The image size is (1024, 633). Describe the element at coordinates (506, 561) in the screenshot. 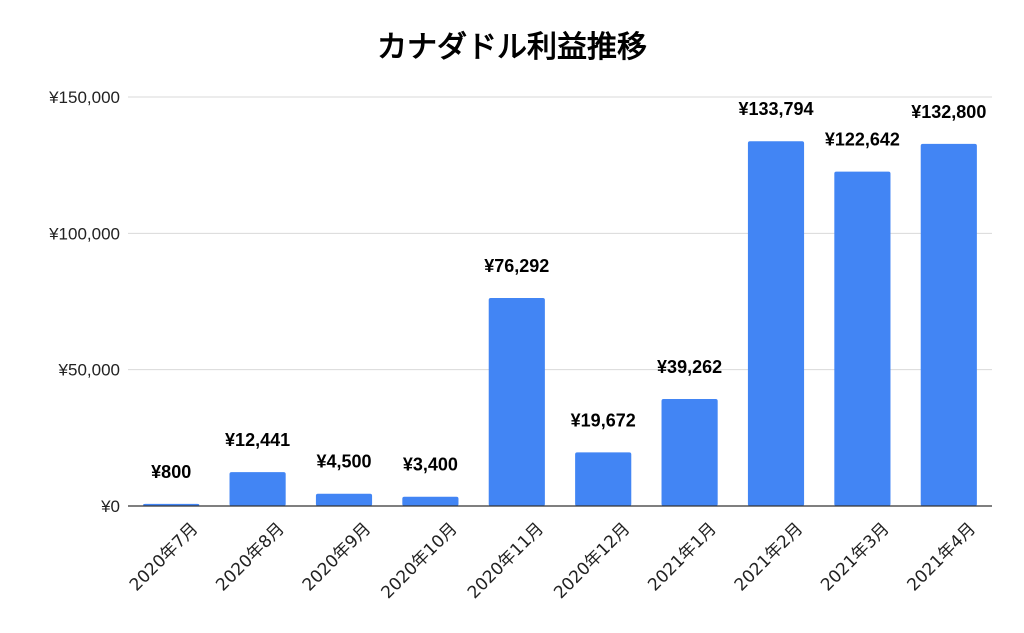

I see `x-tick-label: 2020年11月` at that location.